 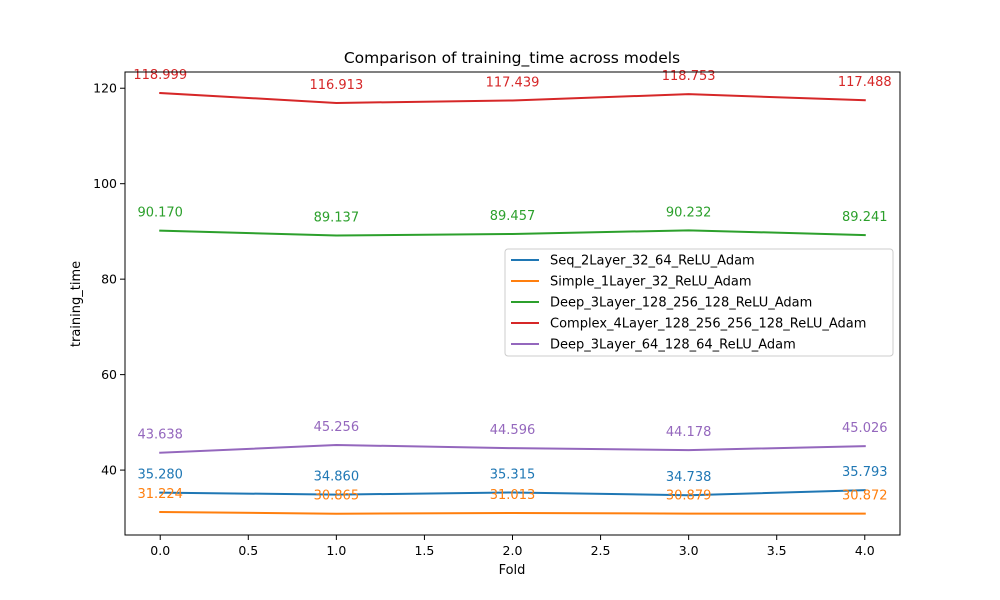 I want to click on x-tick-label: 3.5, so click(x=777, y=550).